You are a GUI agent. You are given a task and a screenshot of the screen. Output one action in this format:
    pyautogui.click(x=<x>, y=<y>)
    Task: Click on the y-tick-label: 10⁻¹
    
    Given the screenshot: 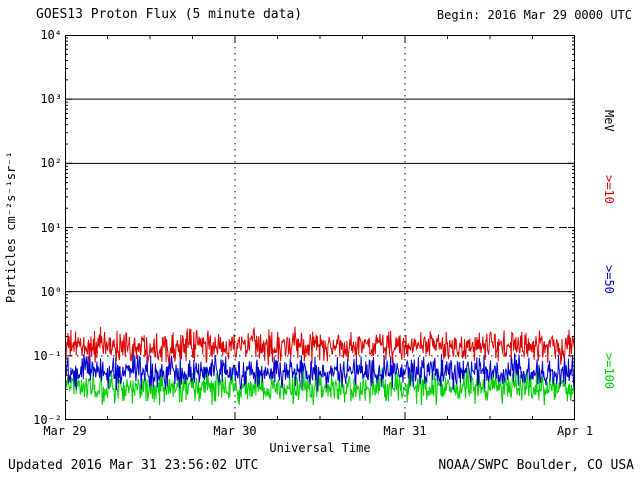 What is the action you would take?
    pyautogui.click(x=47, y=355)
    